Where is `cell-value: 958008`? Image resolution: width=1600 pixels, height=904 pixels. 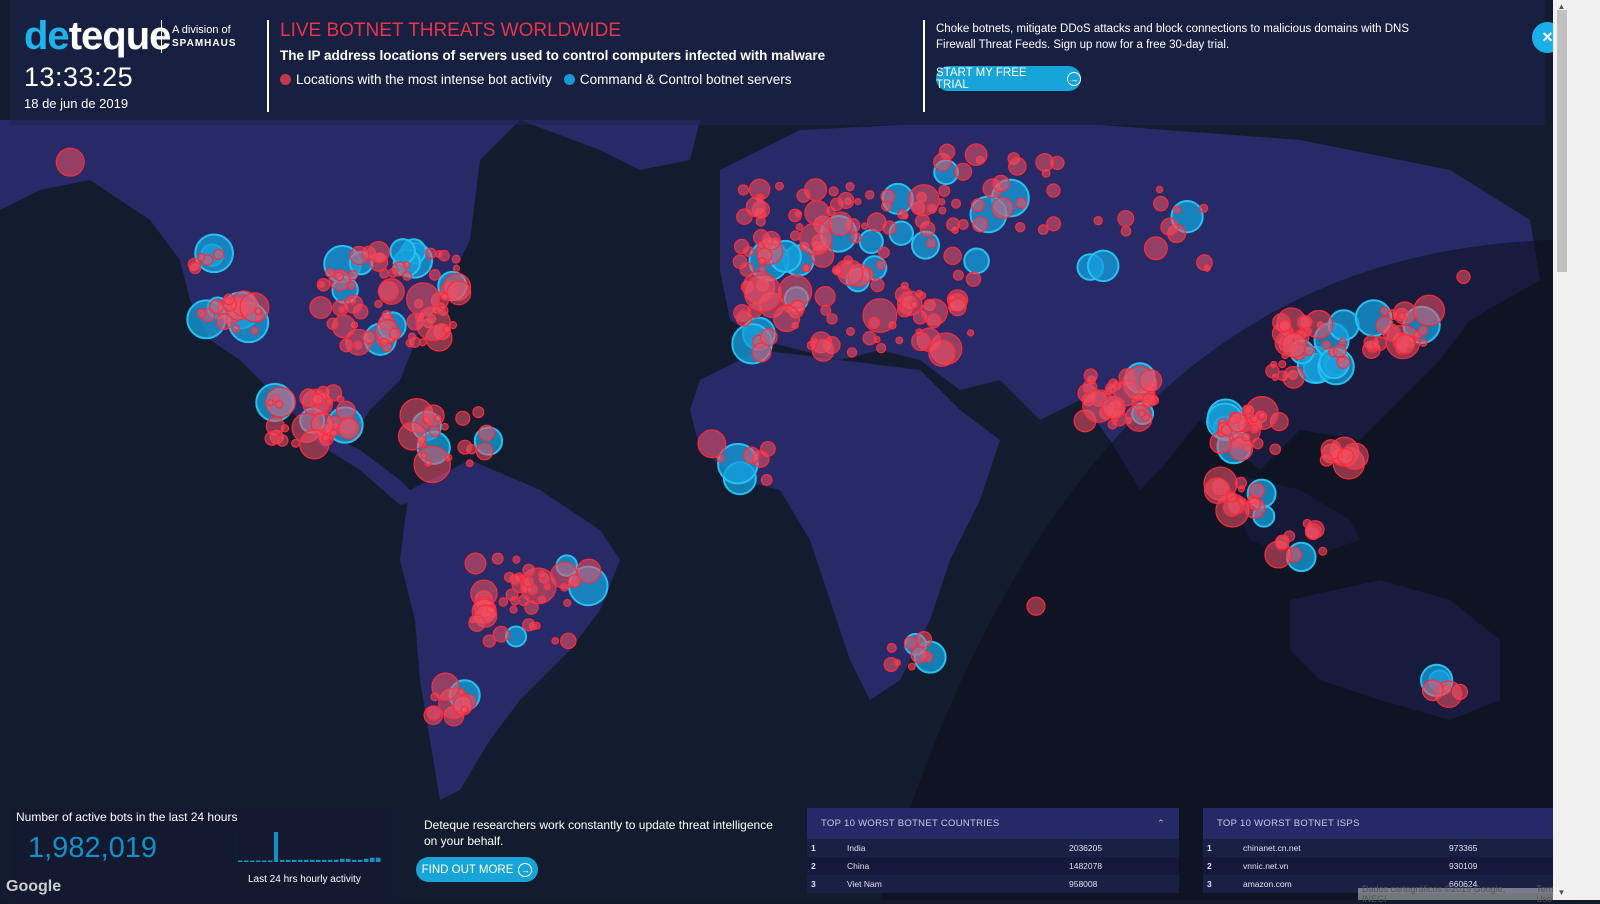
cell-value: 958008 is located at coordinates (1083, 884).